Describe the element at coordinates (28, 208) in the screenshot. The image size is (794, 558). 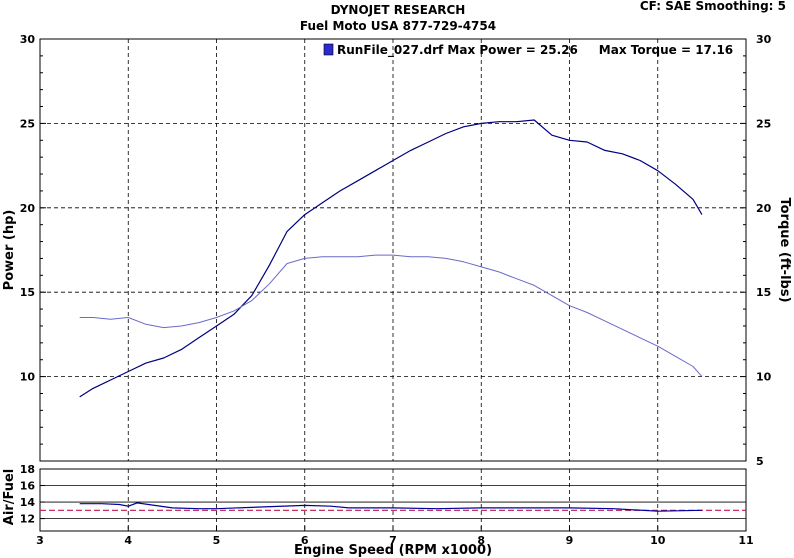
I see `y-tick-label: 20` at that location.